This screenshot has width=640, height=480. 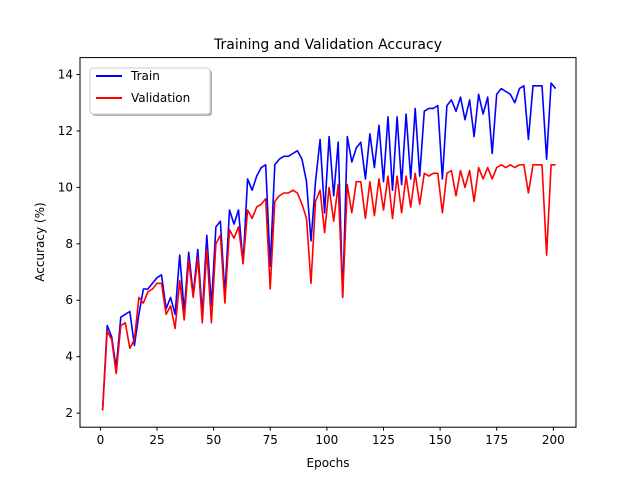 I want to click on x-tick-label: 75, so click(x=270, y=440).